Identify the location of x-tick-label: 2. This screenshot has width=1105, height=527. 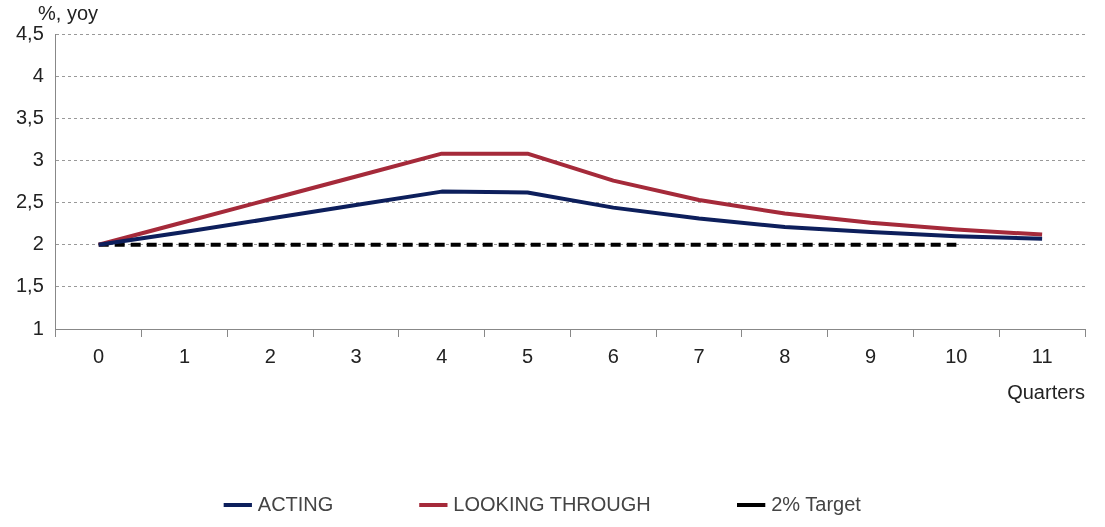
(270, 355).